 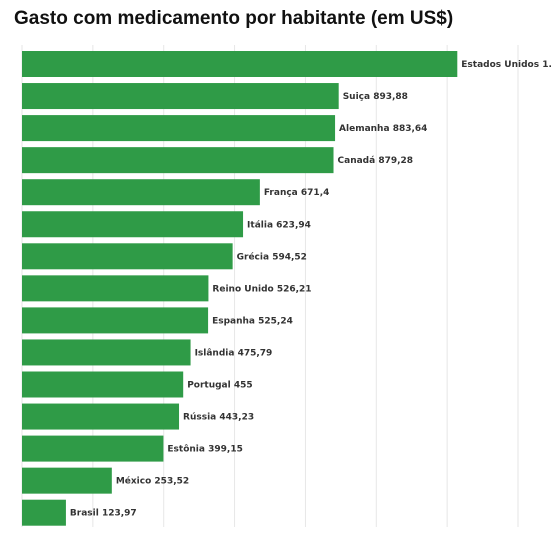 I want to click on bar-label: Reino Unido 526,21, so click(x=261, y=289).